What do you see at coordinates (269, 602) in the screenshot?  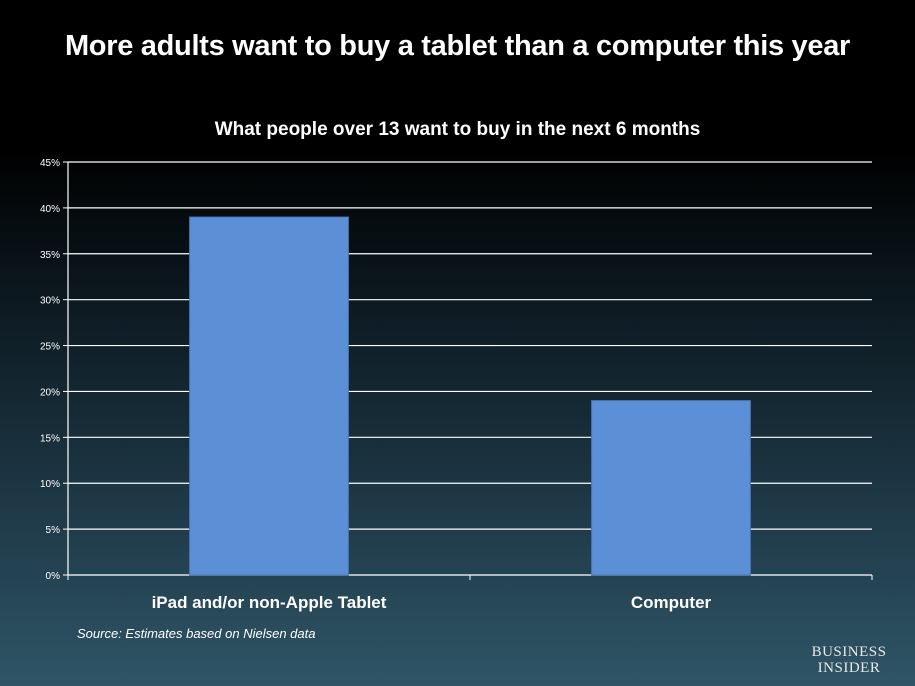 I see `x-category-label: iPad and/or non-Apple Tablet` at bounding box center [269, 602].